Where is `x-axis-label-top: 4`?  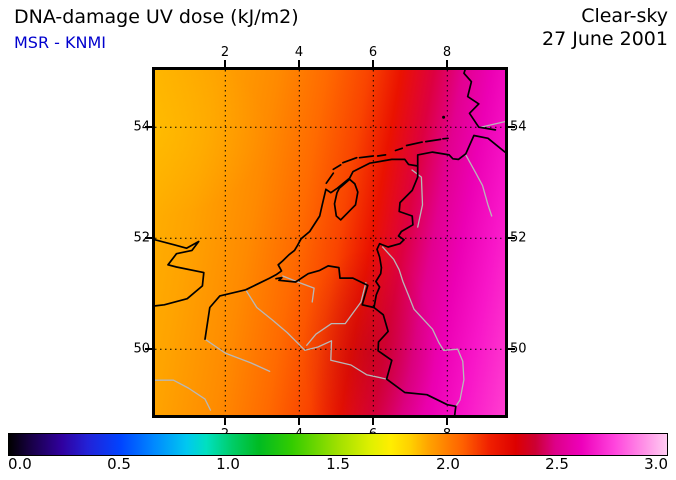 x-axis-label-top: 4 is located at coordinates (299, 52).